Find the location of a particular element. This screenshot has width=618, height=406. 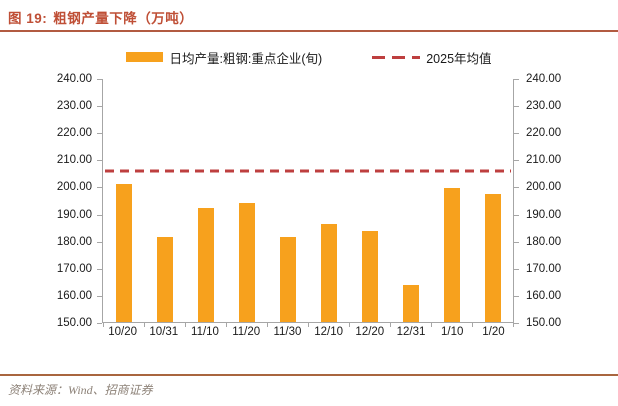

legend-item-mean-line: 2025年均值 is located at coordinates (432, 57).